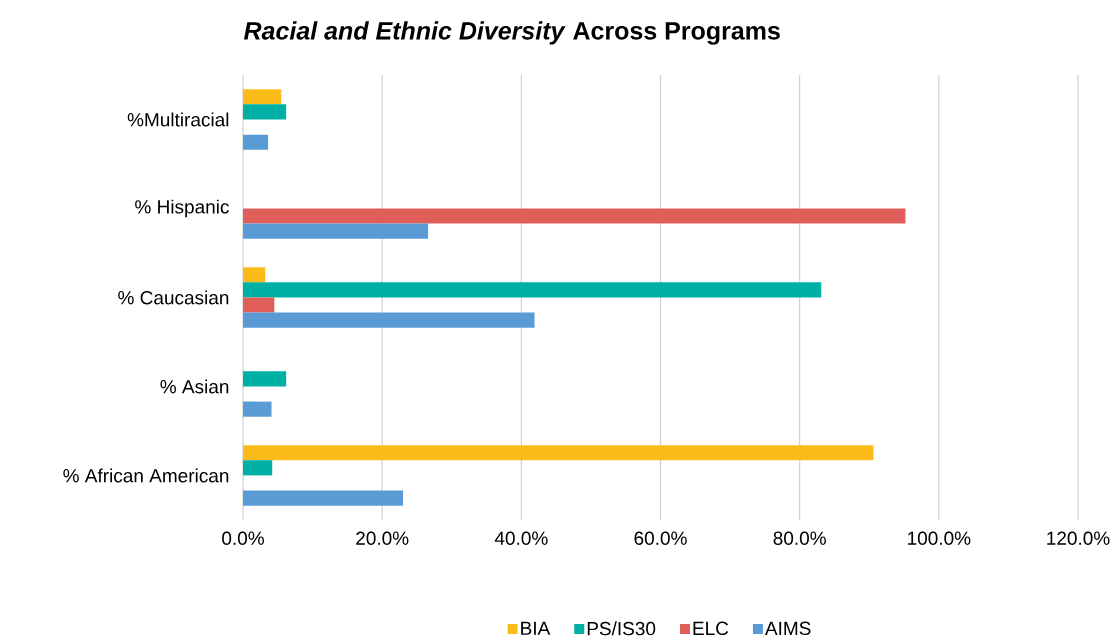 The image size is (1115, 644). Describe the element at coordinates (243, 538) in the screenshot. I see `x-tick-label: 0.0%` at that location.